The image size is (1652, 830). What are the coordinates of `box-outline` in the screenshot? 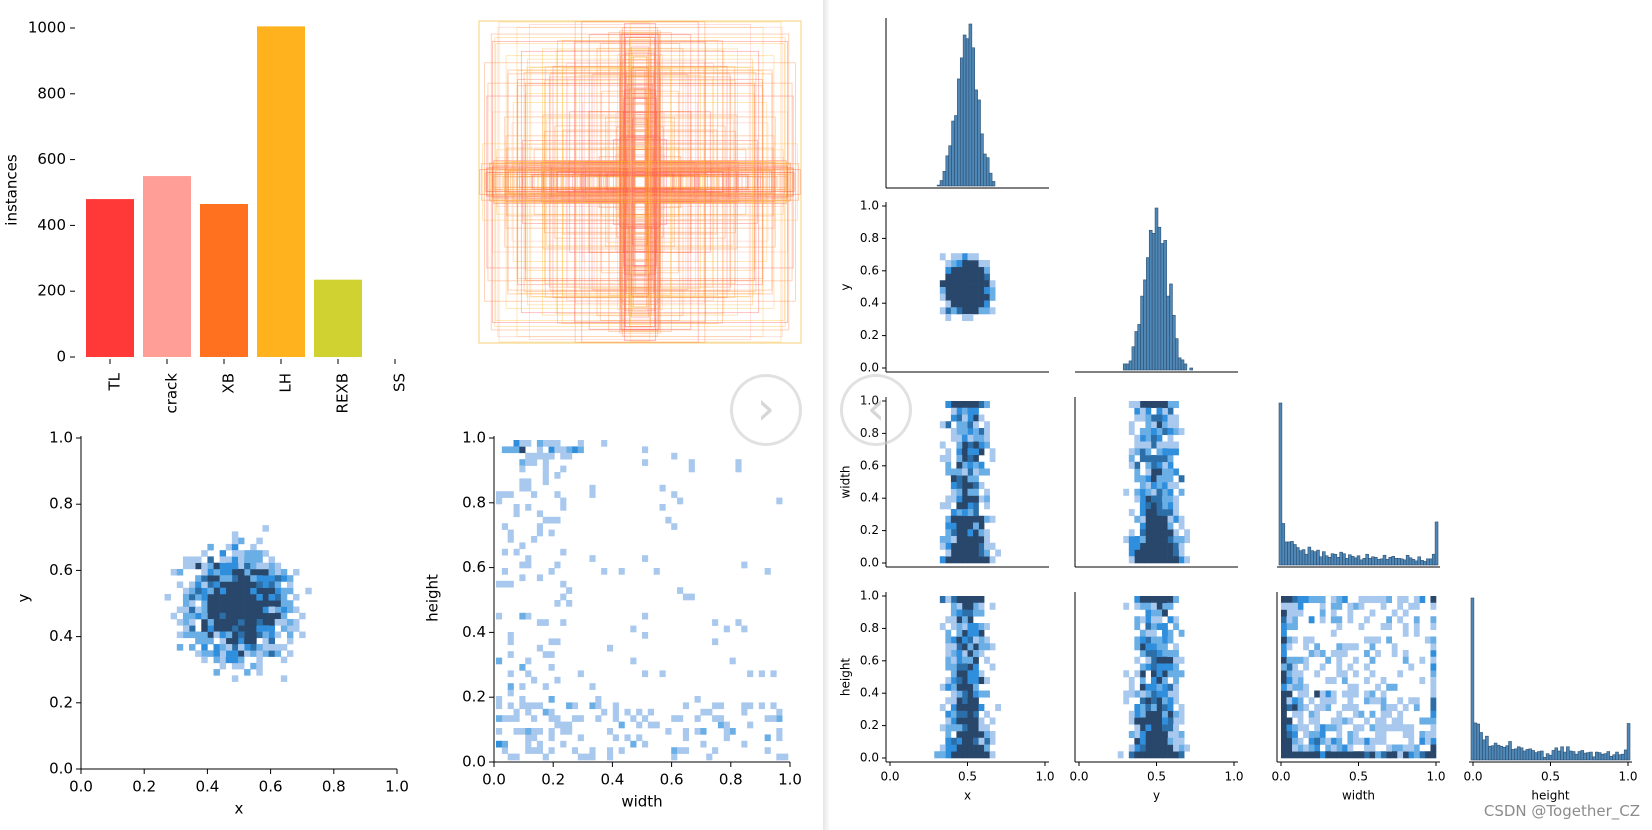 It's located at (640, 182).